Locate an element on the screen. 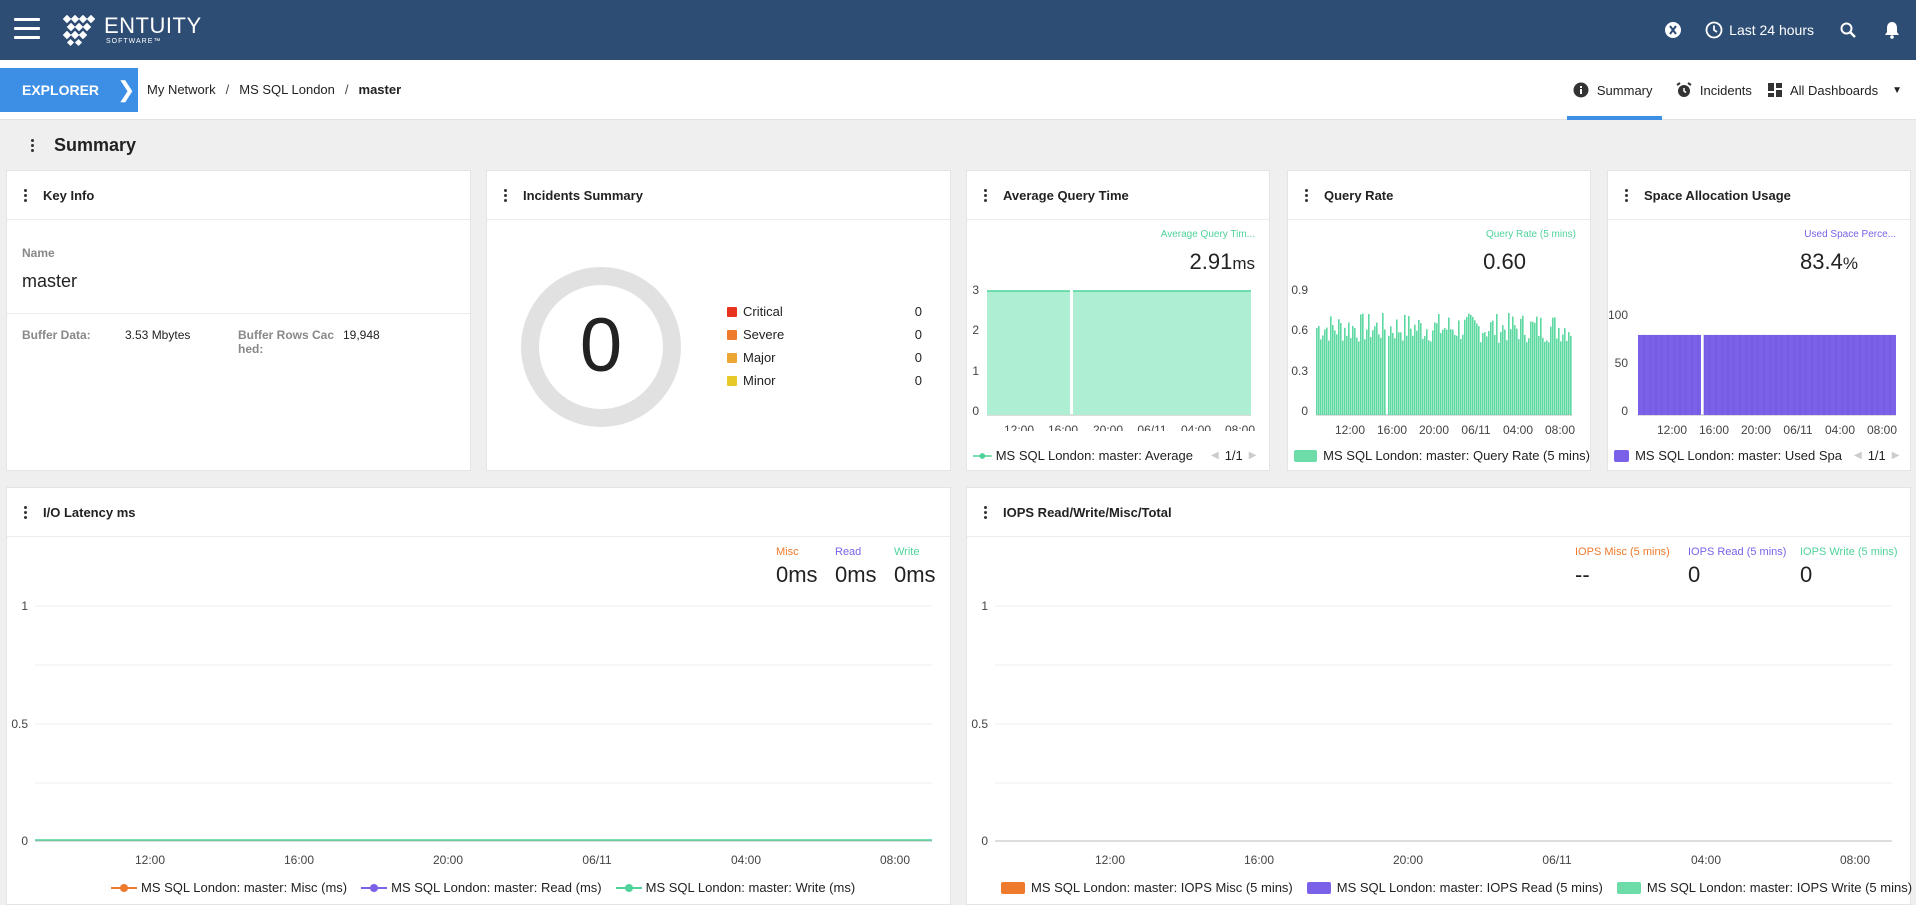 The width and height of the screenshot is (1916, 905). breadcrumb: My Network / MS SQL London / master is located at coordinates (274, 89).